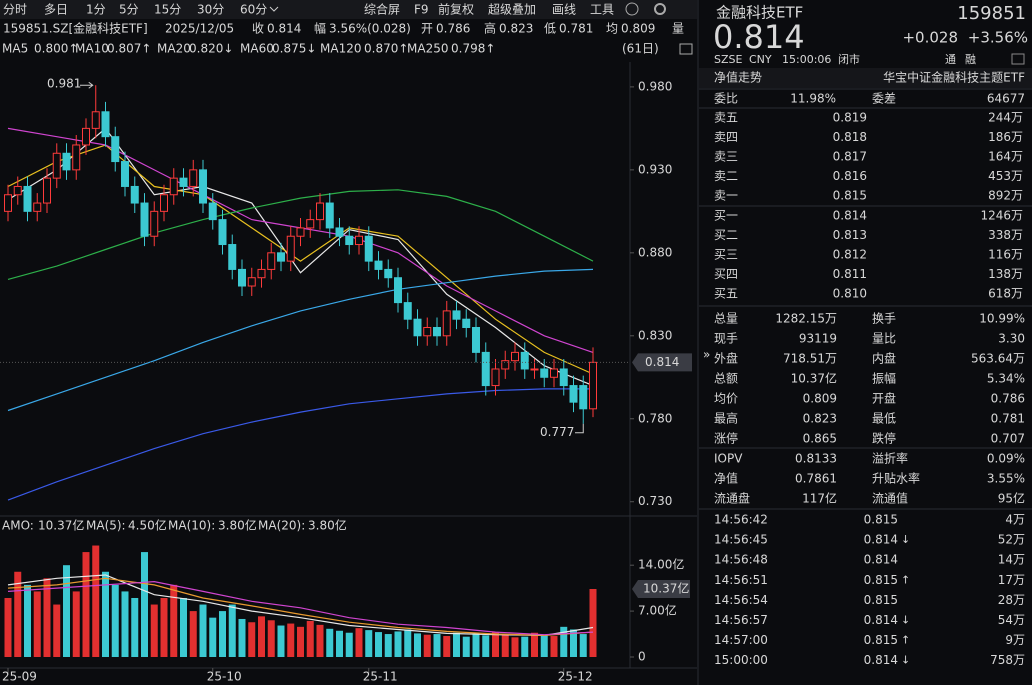  What do you see at coordinates (728, 59) in the screenshot?
I see `exchange: SZSE` at bounding box center [728, 59].